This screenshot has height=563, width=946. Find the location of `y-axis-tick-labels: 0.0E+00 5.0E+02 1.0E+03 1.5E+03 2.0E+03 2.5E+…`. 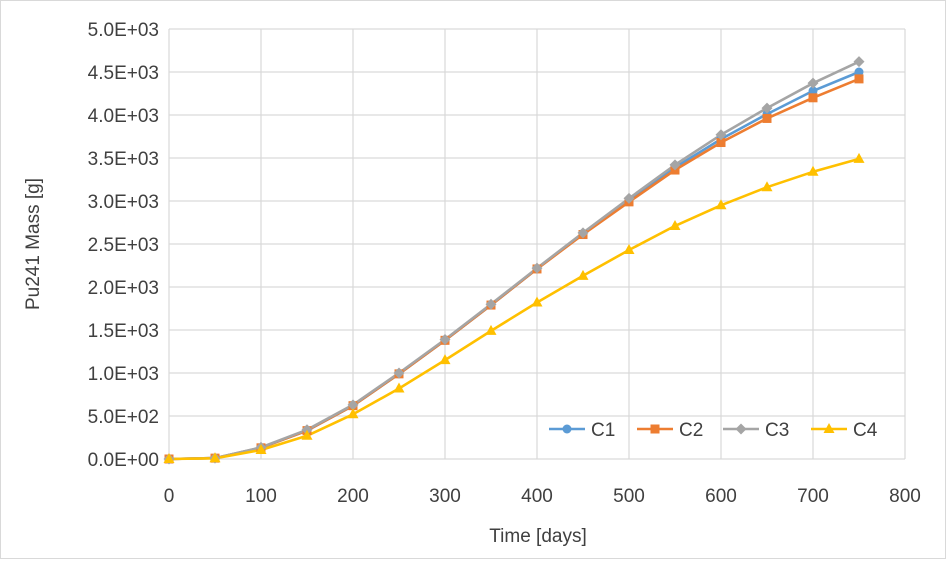

y-axis-tick-labels: 0.0E+00 5.0E+02 1.0E+03 1.5E+03 2.0E+03 2.5E+… is located at coordinates (123, 245).